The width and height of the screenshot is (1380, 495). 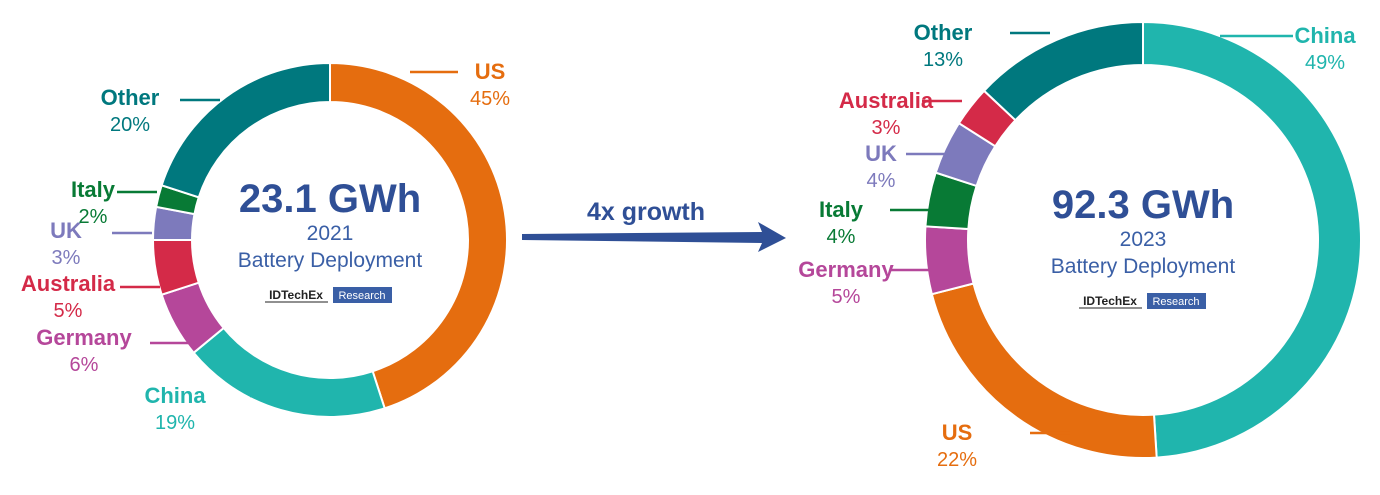 I want to click on slice-pct-italy: 4%, so click(x=841, y=237).